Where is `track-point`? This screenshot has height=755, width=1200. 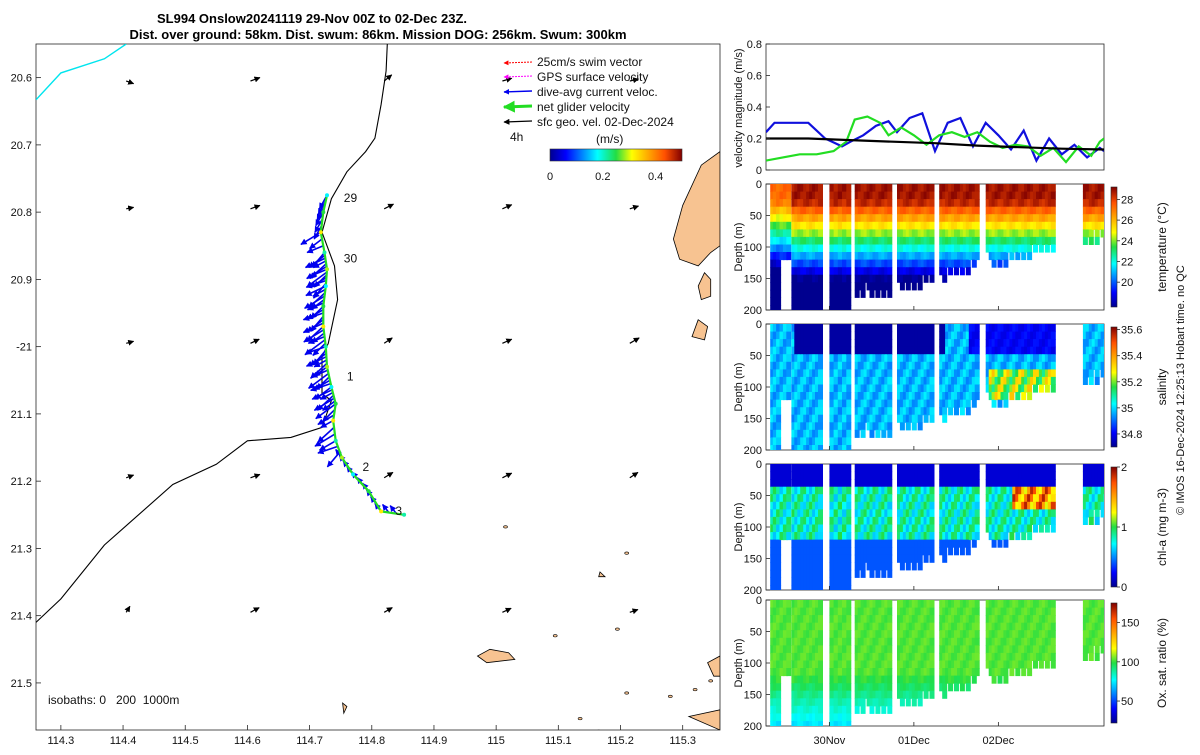
track-point is located at coordinates (325, 286).